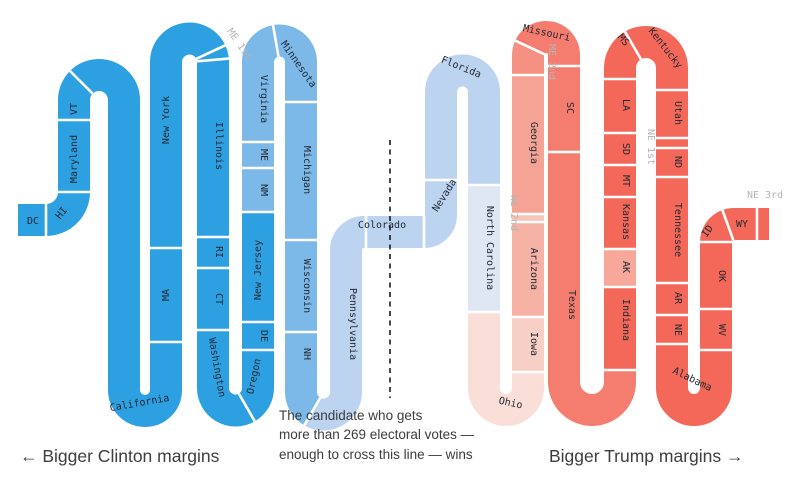 The image size is (791, 488). I want to click on label-texas: Texas, so click(571, 305).